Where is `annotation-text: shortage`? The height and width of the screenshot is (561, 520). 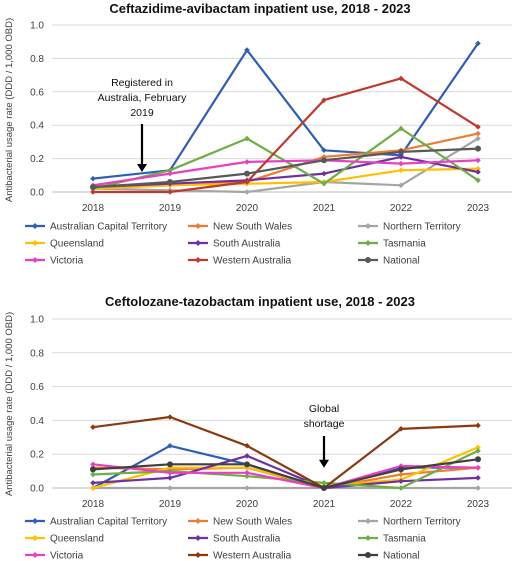 annotation-text: shortage is located at coordinates (324, 424).